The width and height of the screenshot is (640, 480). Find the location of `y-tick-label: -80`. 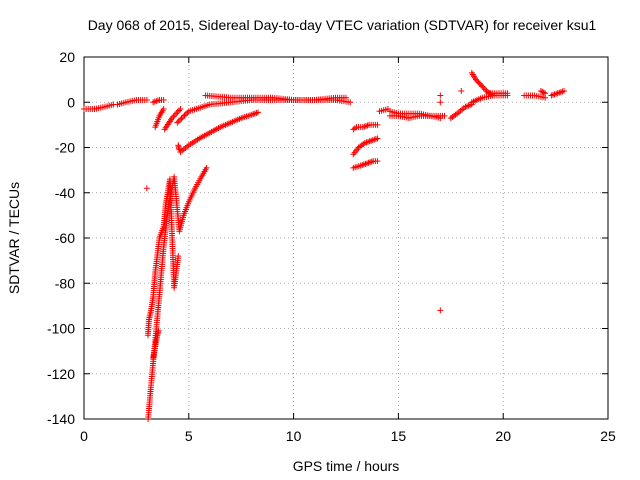

y-tick-label: -80 is located at coordinates (65, 283).